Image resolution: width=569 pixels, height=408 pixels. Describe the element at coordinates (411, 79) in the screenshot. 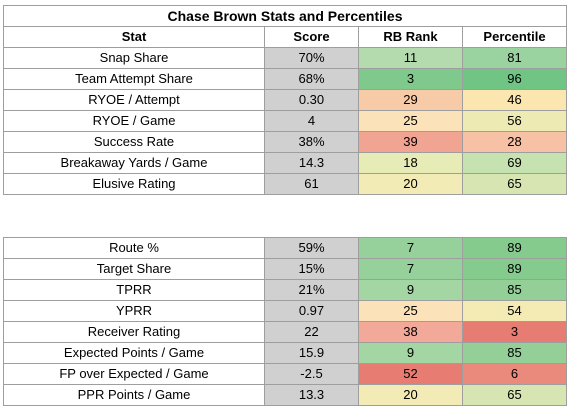

I see `rank-cell: 3` at that location.